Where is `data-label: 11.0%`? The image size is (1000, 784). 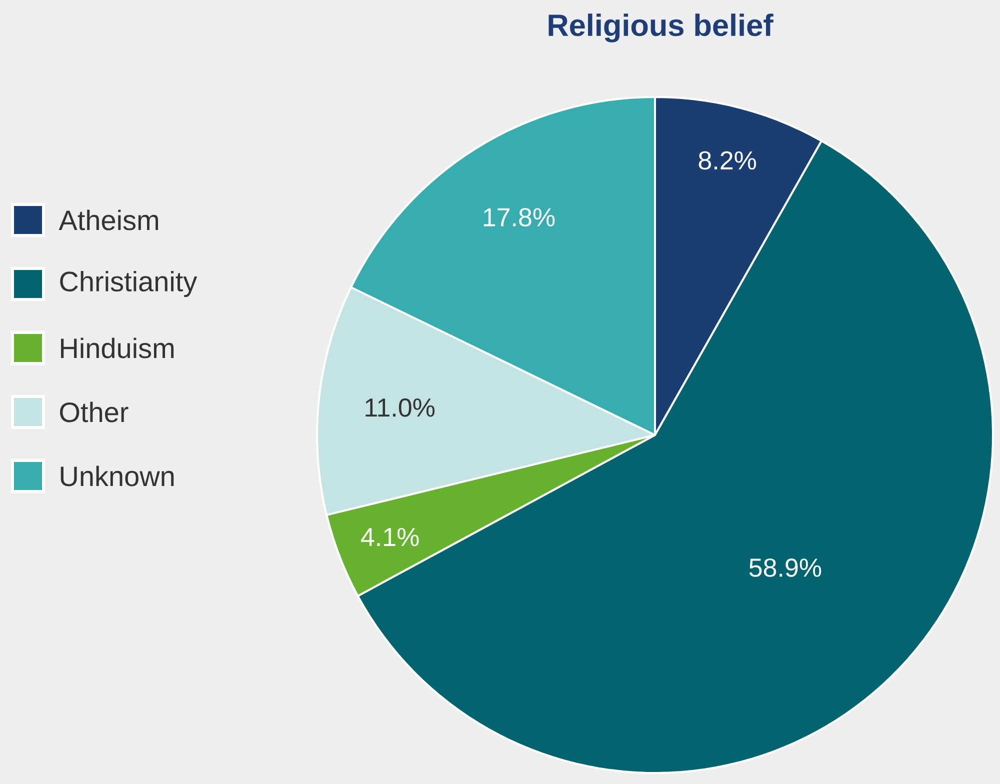 data-label: 11.0% is located at coordinates (400, 407).